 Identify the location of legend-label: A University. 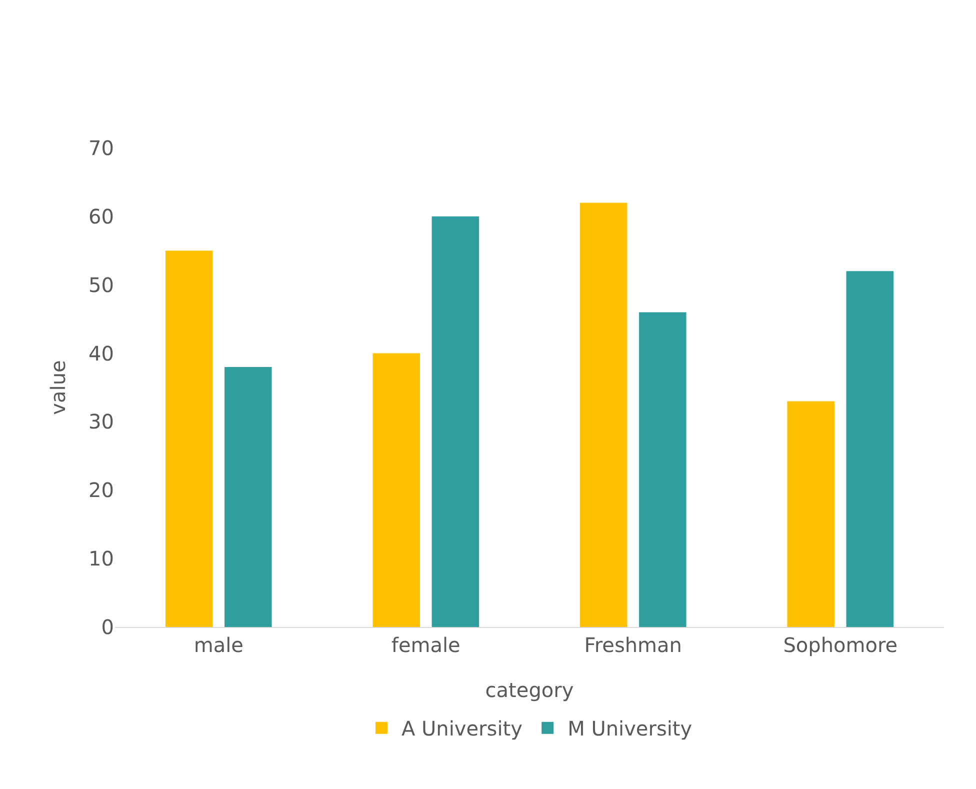
(462, 728).